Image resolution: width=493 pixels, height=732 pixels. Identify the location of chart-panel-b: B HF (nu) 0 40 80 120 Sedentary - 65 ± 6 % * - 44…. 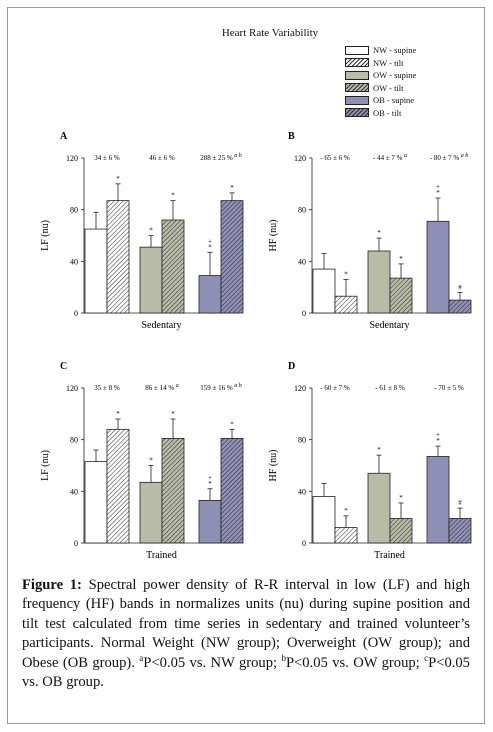
(370, 231).